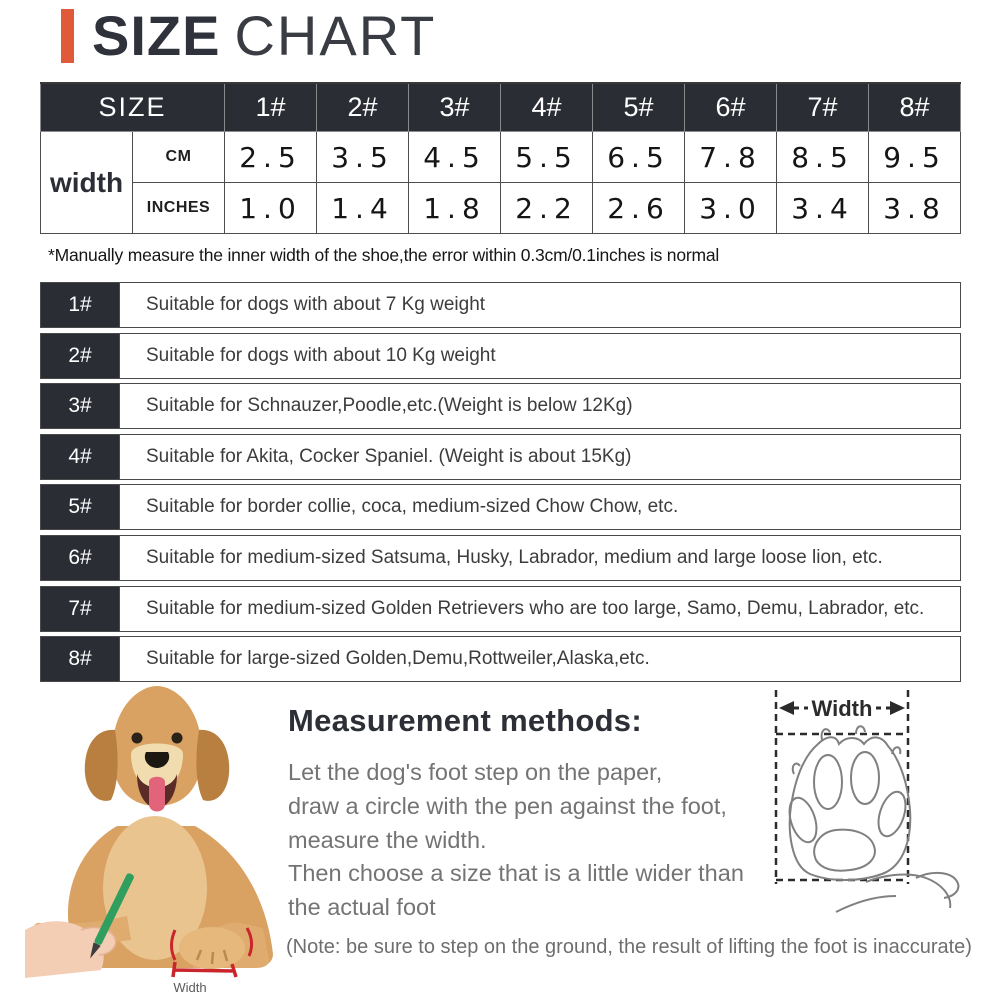 The width and height of the screenshot is (1000, 1000). Describe the element at coordinates (730, 208) in the screenshot. I see `inches-value: 3.0` at that location.